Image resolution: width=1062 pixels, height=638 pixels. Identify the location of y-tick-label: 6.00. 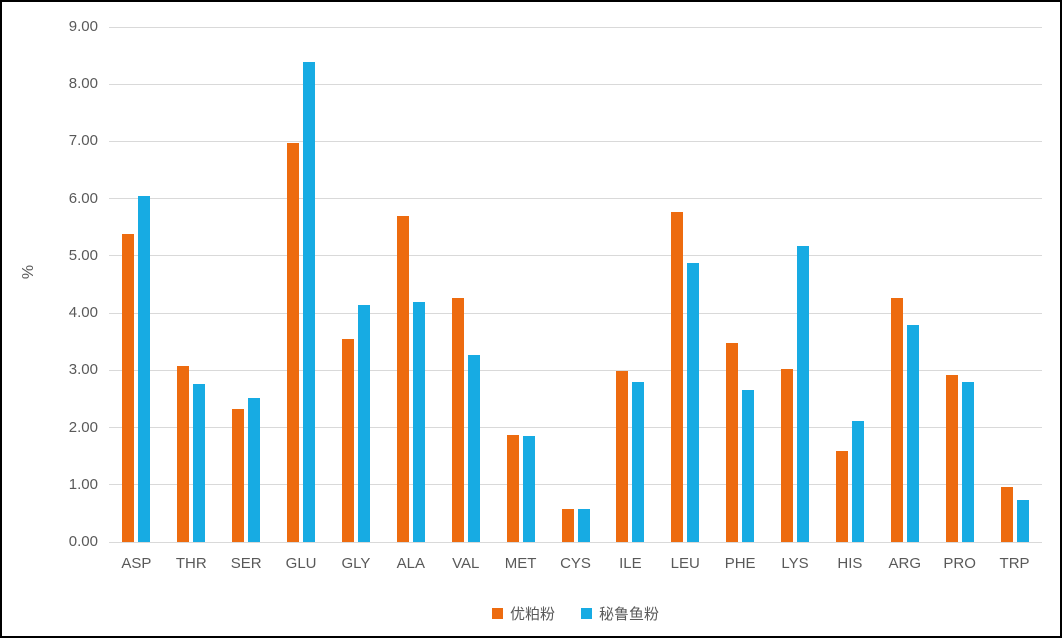
(83, 198).